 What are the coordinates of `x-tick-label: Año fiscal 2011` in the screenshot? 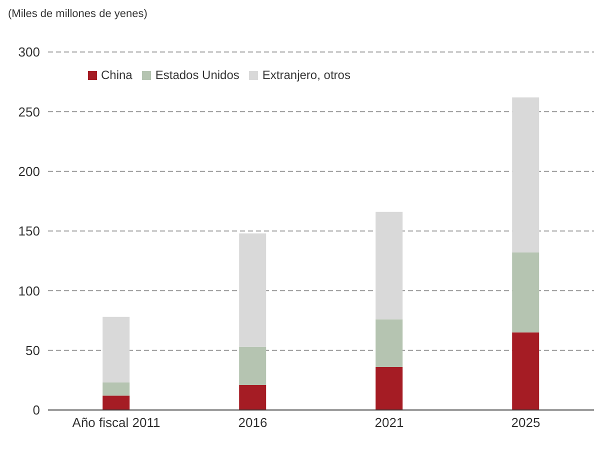 It's located at (116, 422).